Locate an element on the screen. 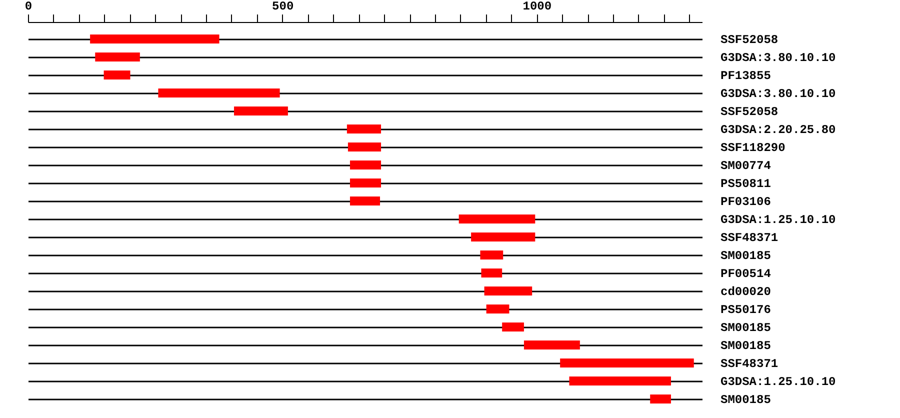 The height and width of the screenshot is (418, 900). y-tick-label: PS50811 is located at coordinates (745, 184).